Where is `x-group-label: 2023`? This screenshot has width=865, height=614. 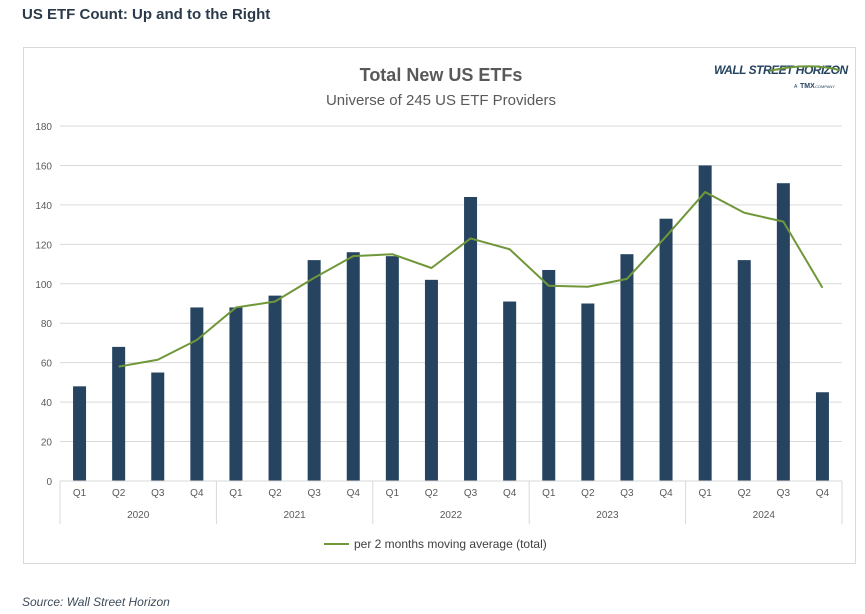 x-group-label: 2023 is located at coordinates (607, 515).